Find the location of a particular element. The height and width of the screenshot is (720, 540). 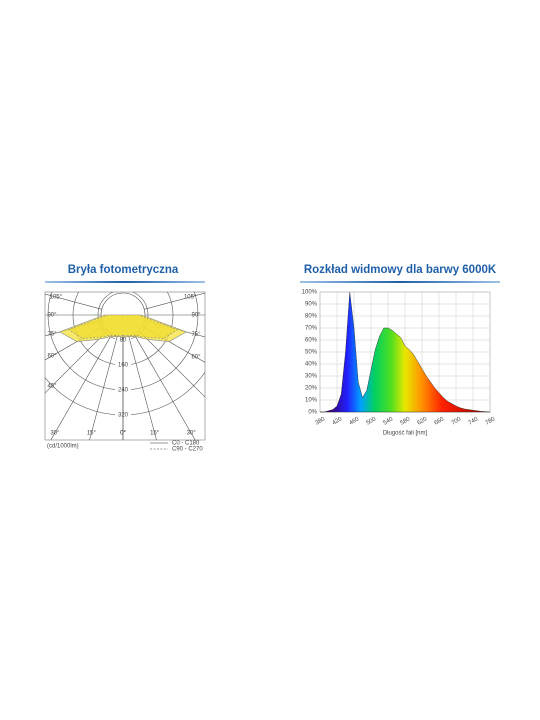

y-tick-label: 70% is located at coordinates (311, 329).